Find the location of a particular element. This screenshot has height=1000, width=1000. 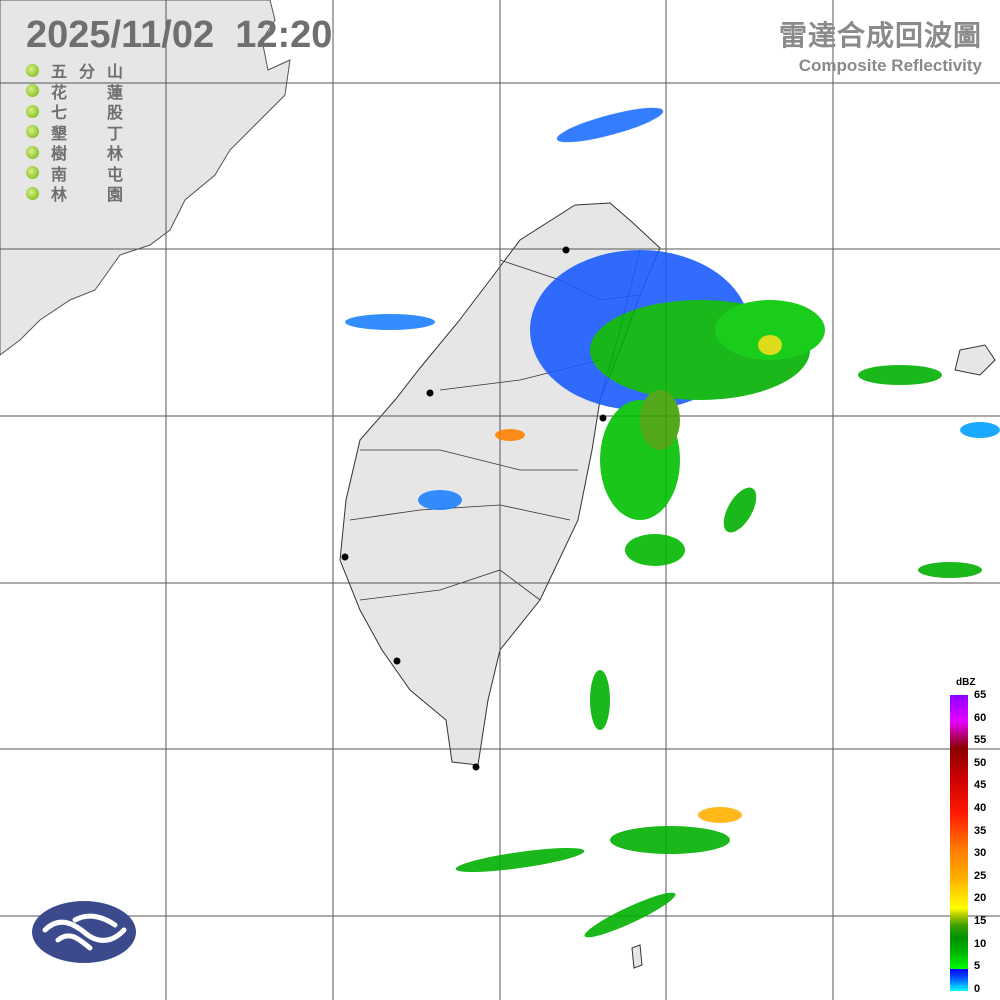

colorbar-tick: 10 is located at coordinates (980, 943).